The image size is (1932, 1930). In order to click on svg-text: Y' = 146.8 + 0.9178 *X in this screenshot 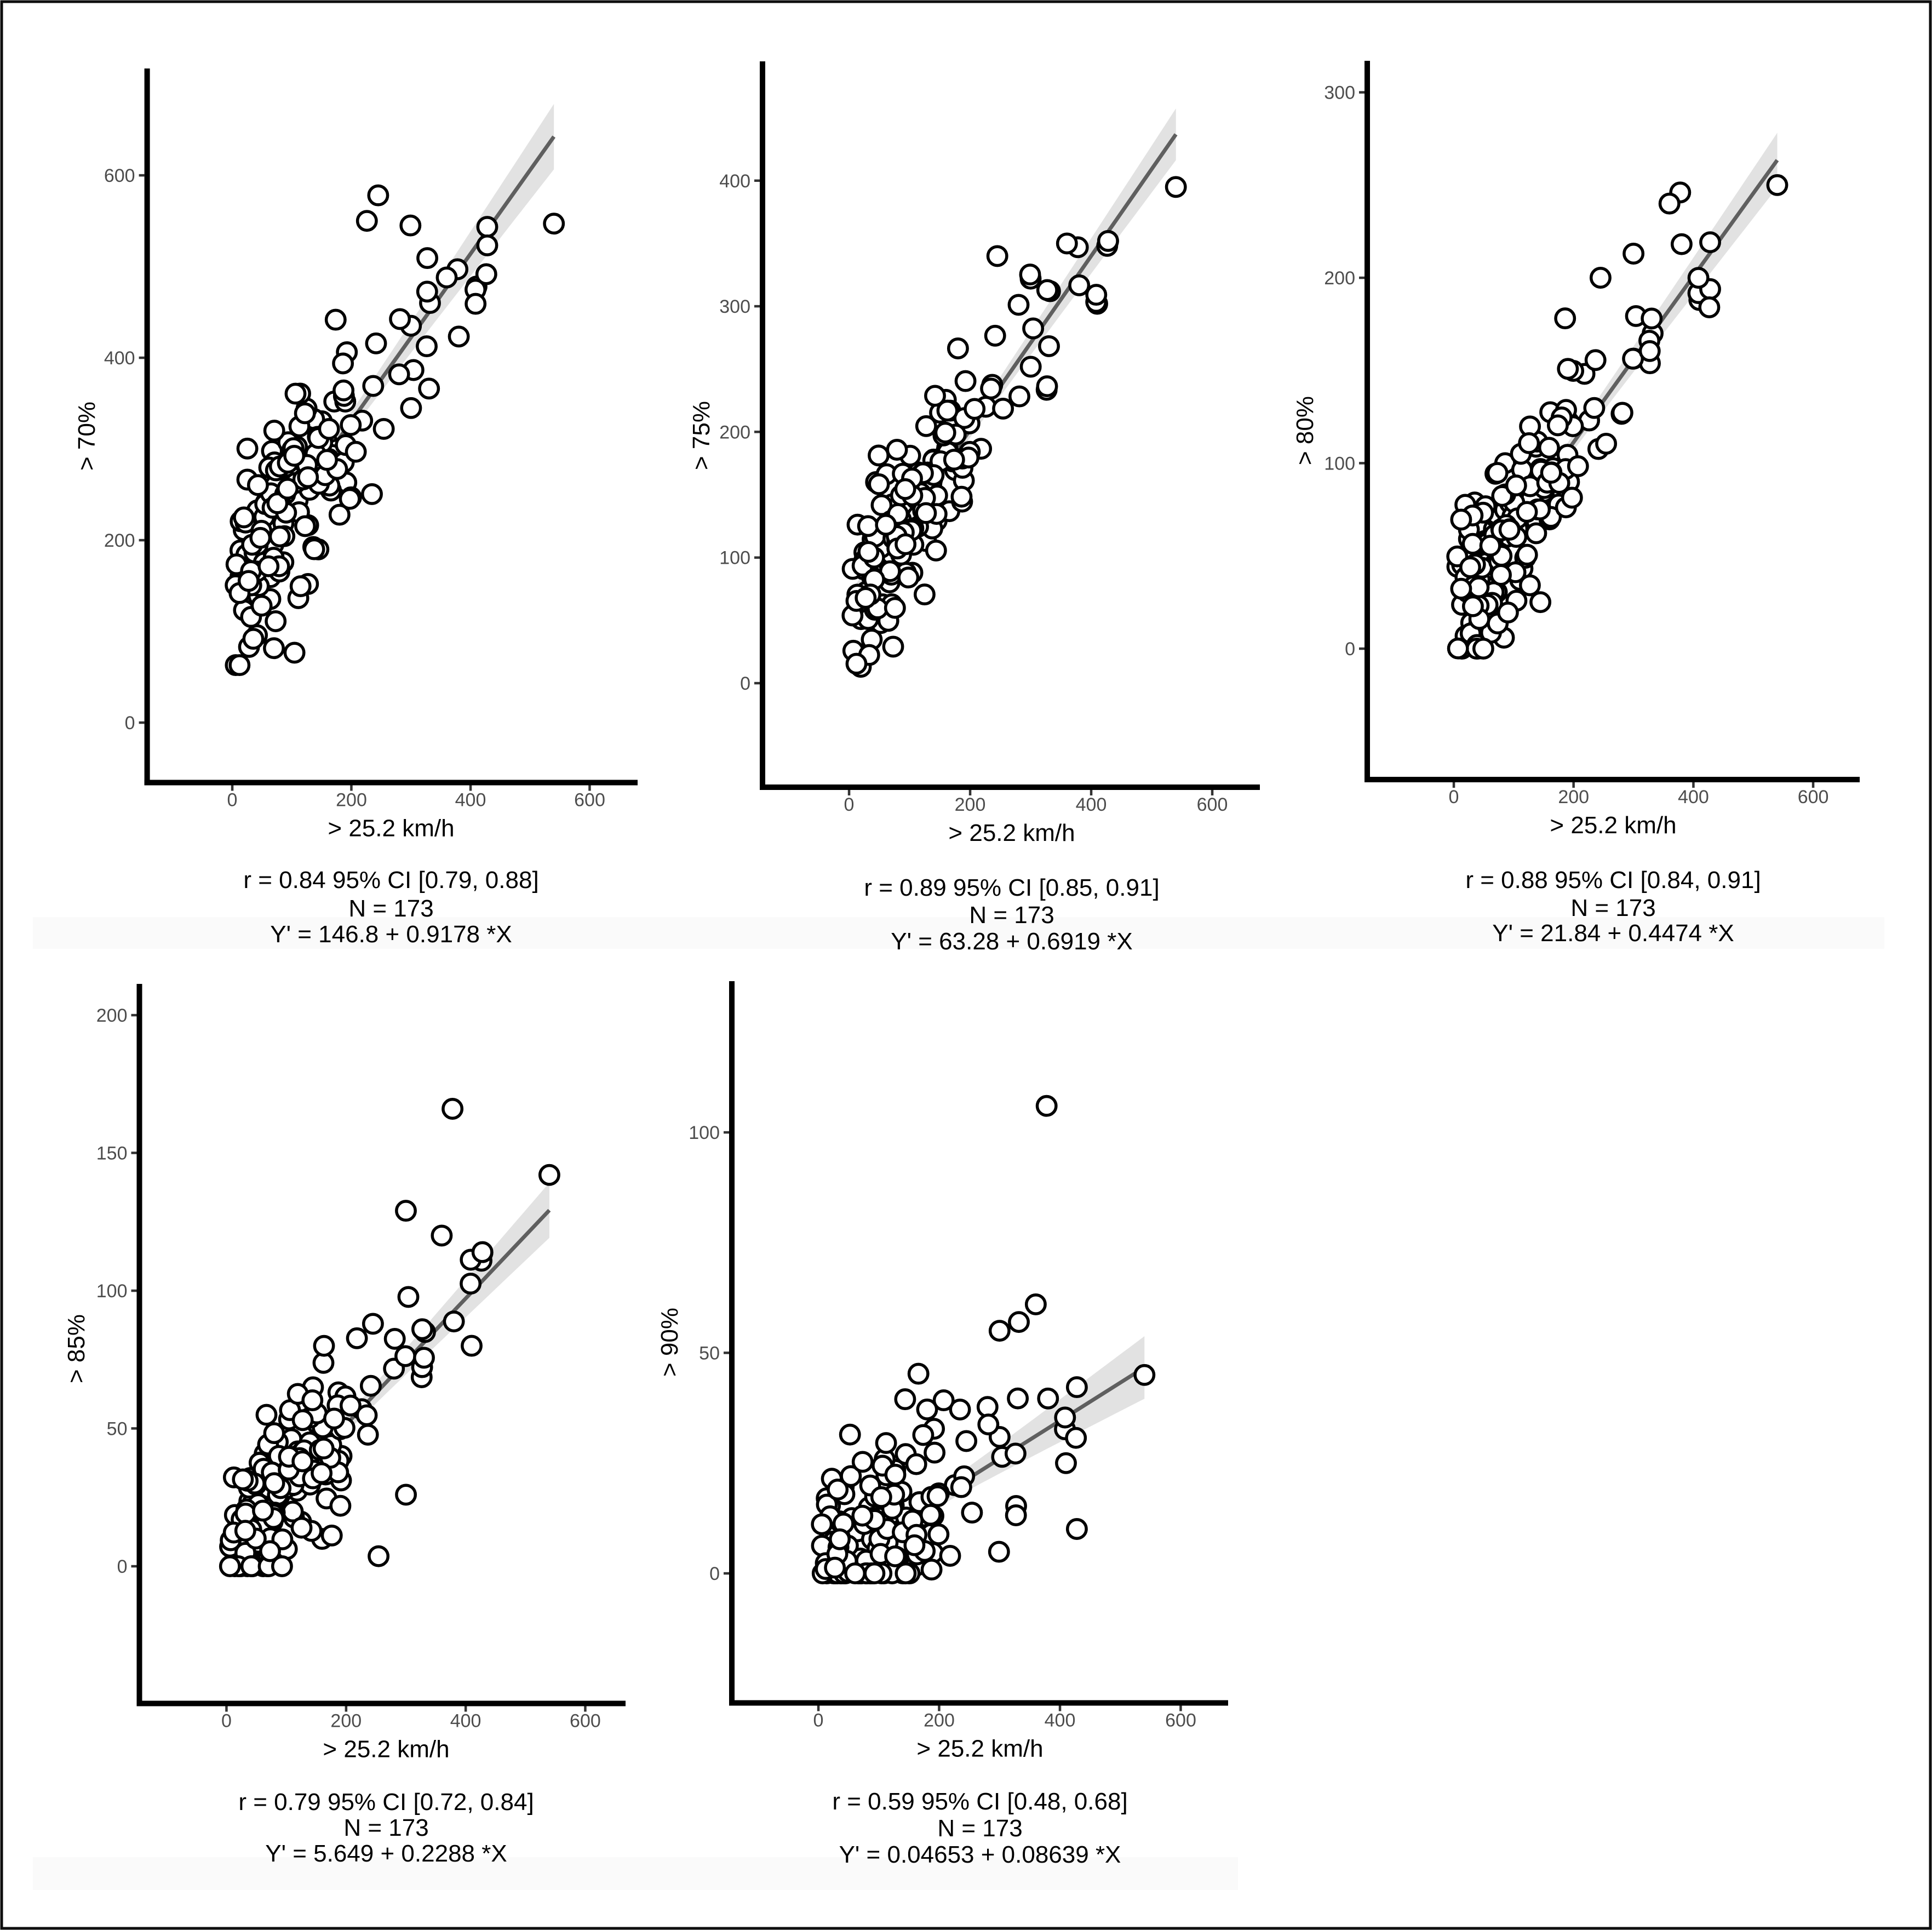, I will do `click(391, 934)`.